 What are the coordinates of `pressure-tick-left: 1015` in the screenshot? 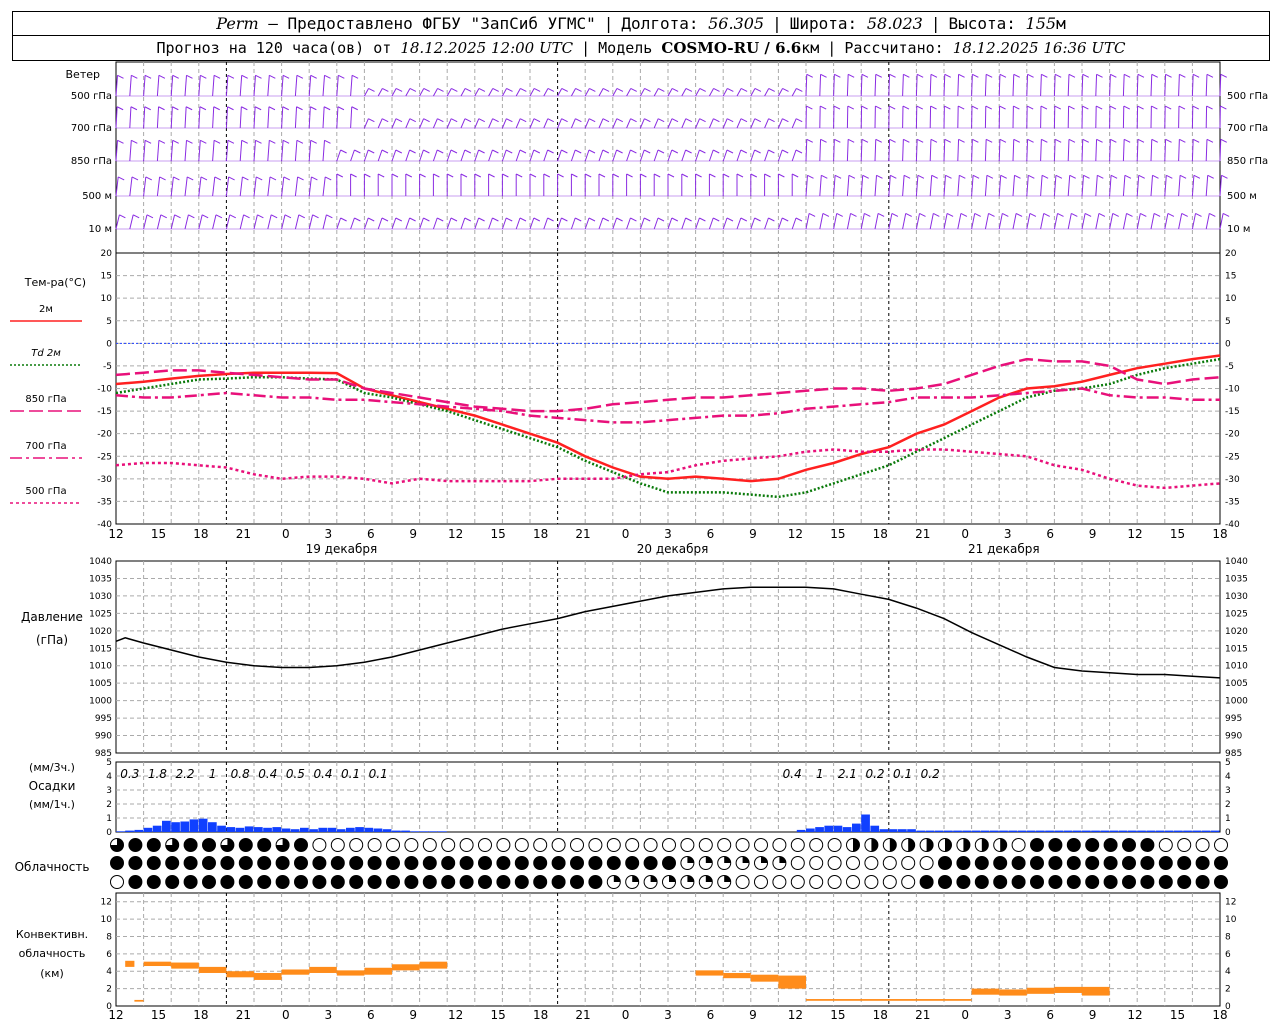 It's located at (100, 649).